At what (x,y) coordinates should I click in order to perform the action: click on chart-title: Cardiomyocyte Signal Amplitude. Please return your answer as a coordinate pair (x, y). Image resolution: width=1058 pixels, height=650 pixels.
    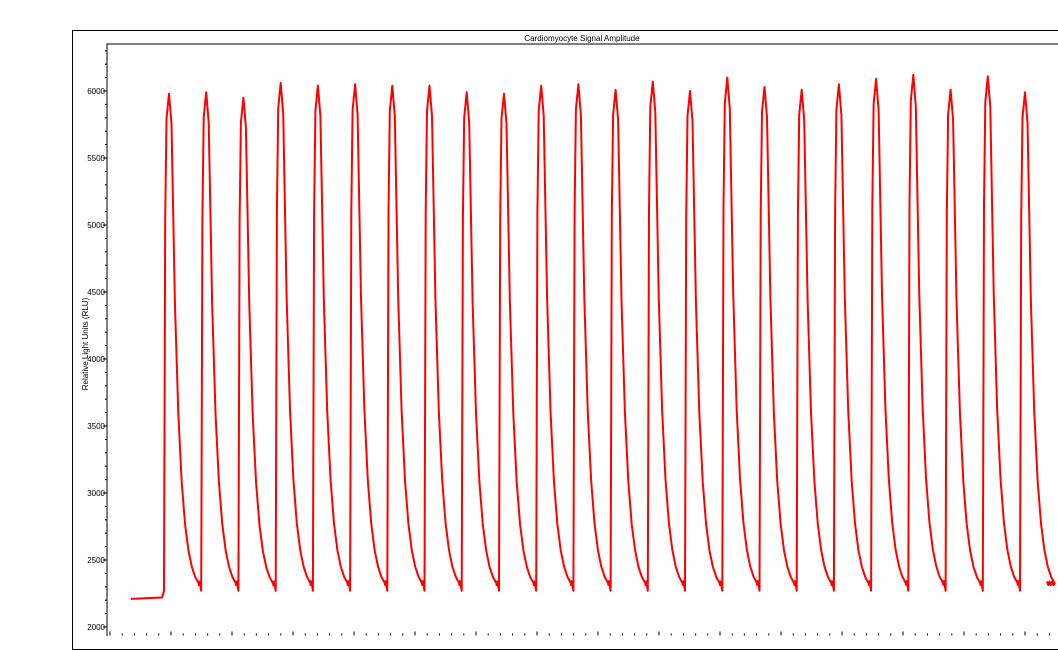
    Looking at the image, I should click on (582, 38).